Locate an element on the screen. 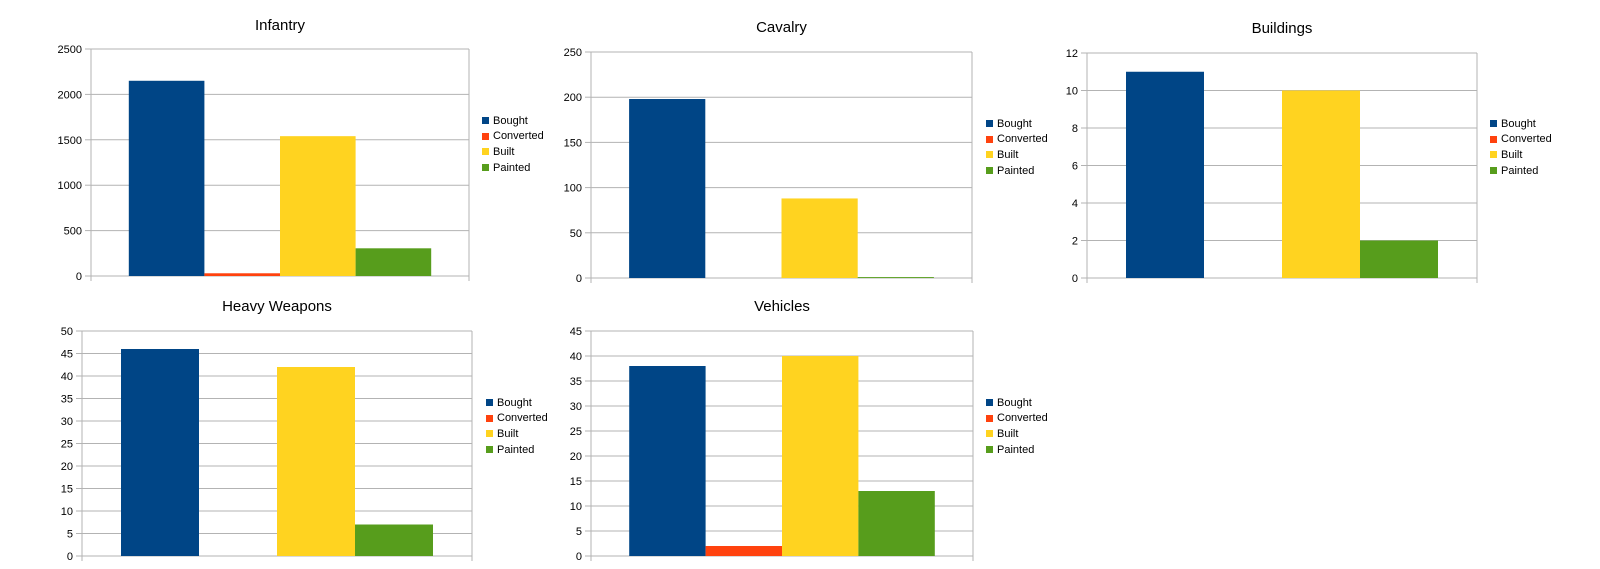 The height and width of the screenshot is (569, 1600). y-tick-label: 35 is located at coordinates (576, 382).